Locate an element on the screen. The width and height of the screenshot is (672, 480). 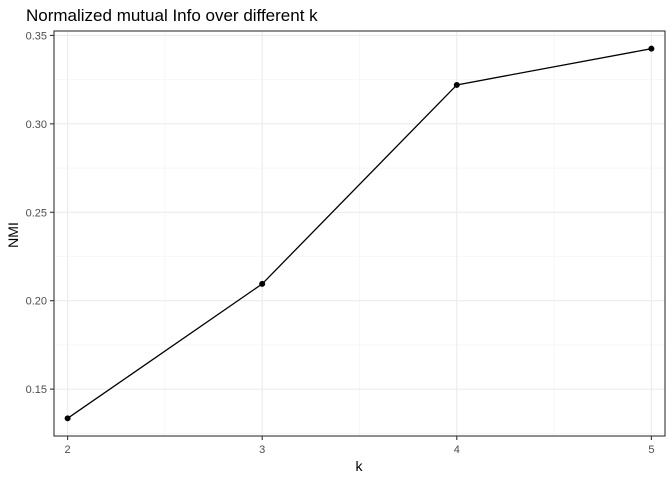
x-axis-title: k is located at coordinates (360, 466).